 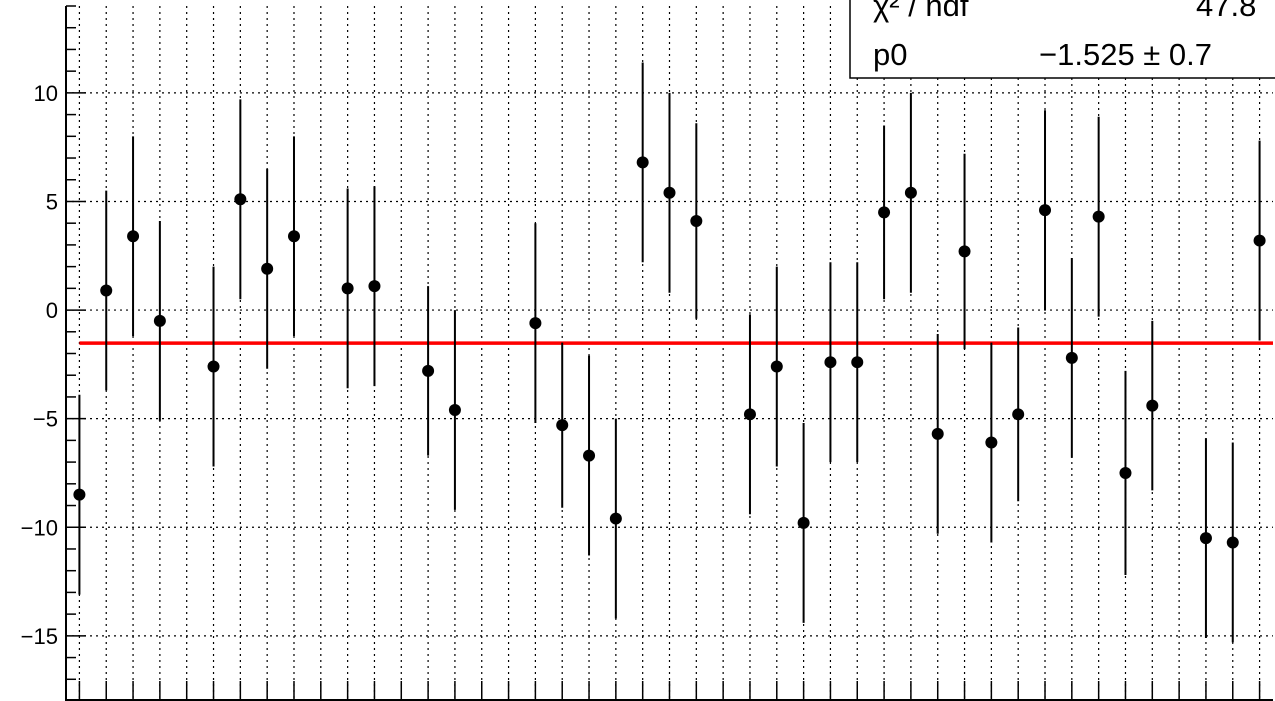 What do you see at coordinates (52, 201) in the screenshot?
I see `y-tick-label: 5` at bounding box center [52, 201].